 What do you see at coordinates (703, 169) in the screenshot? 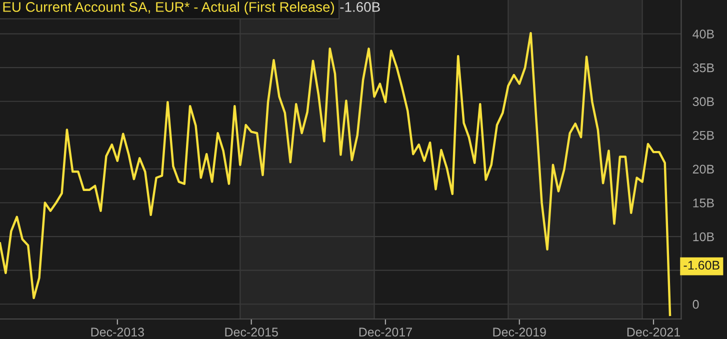
I see `y-tick-label: 20B` at bounding box center [703, 169].